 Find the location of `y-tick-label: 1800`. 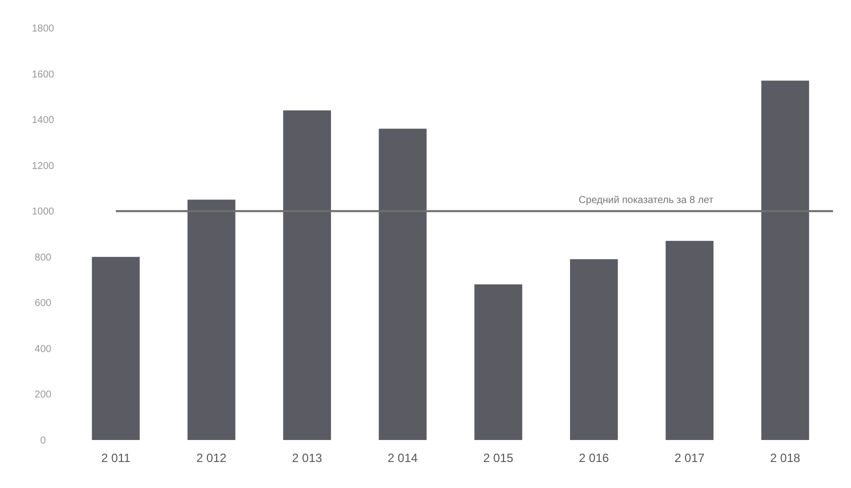

y-tick-label: 1800 is located at coordinates (43, 29).